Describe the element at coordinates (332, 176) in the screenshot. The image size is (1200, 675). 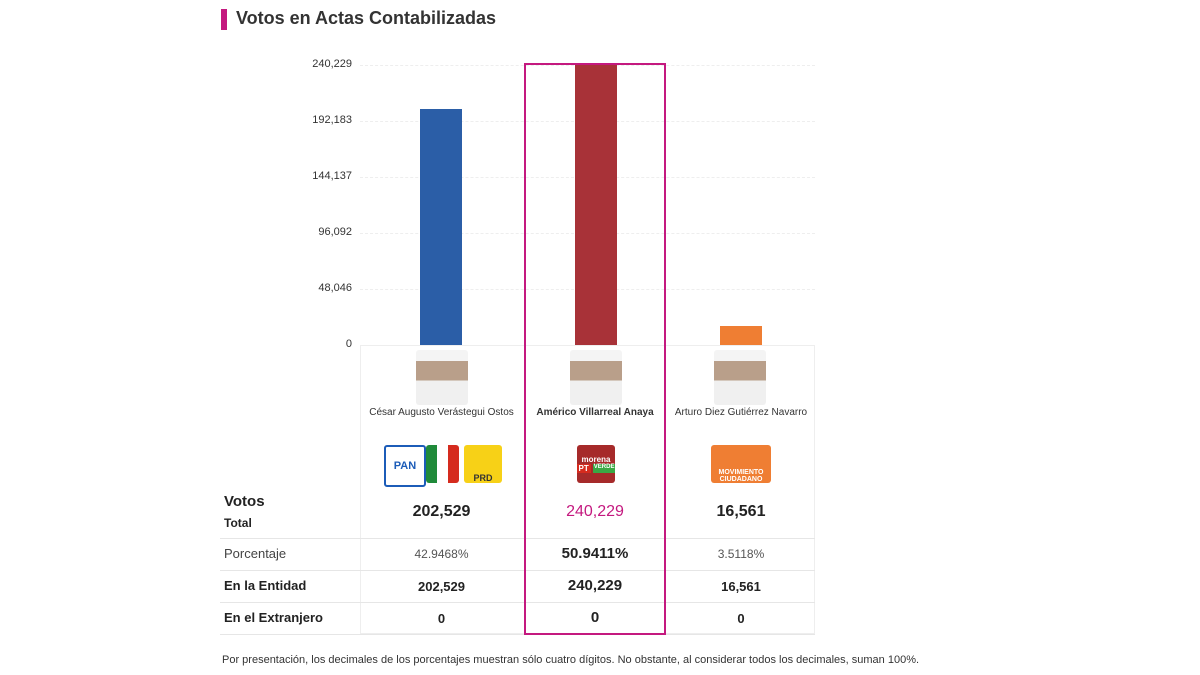
I see `y-tick-label: 144,137` at that location.